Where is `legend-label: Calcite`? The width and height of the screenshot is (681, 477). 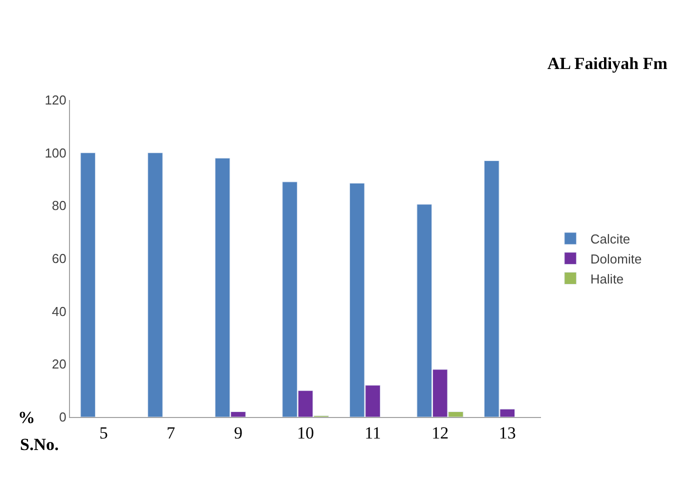
legend-label: Calcite is located at coordinates (610, 239).